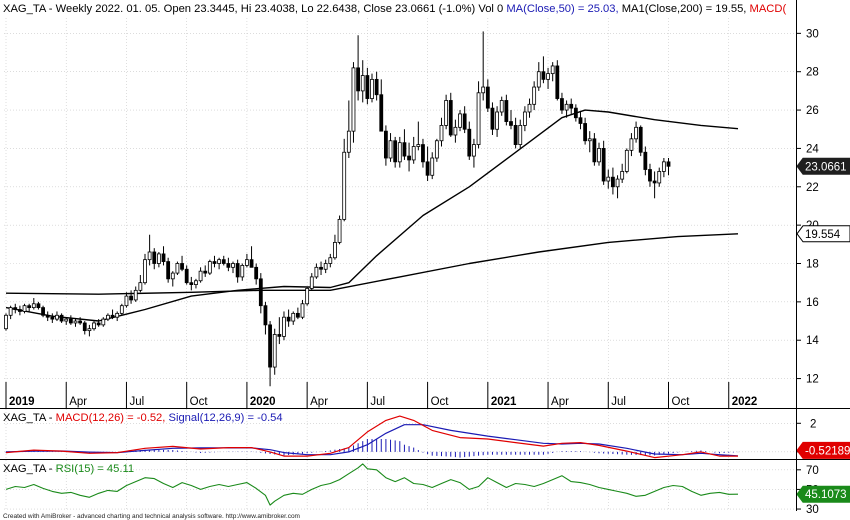 This screenshot has width=850, height=520. What do you see at coordinates (812, 149) in the screenshot?
I see `price-y-tick-label: 24` at bounding box center [812, 149].